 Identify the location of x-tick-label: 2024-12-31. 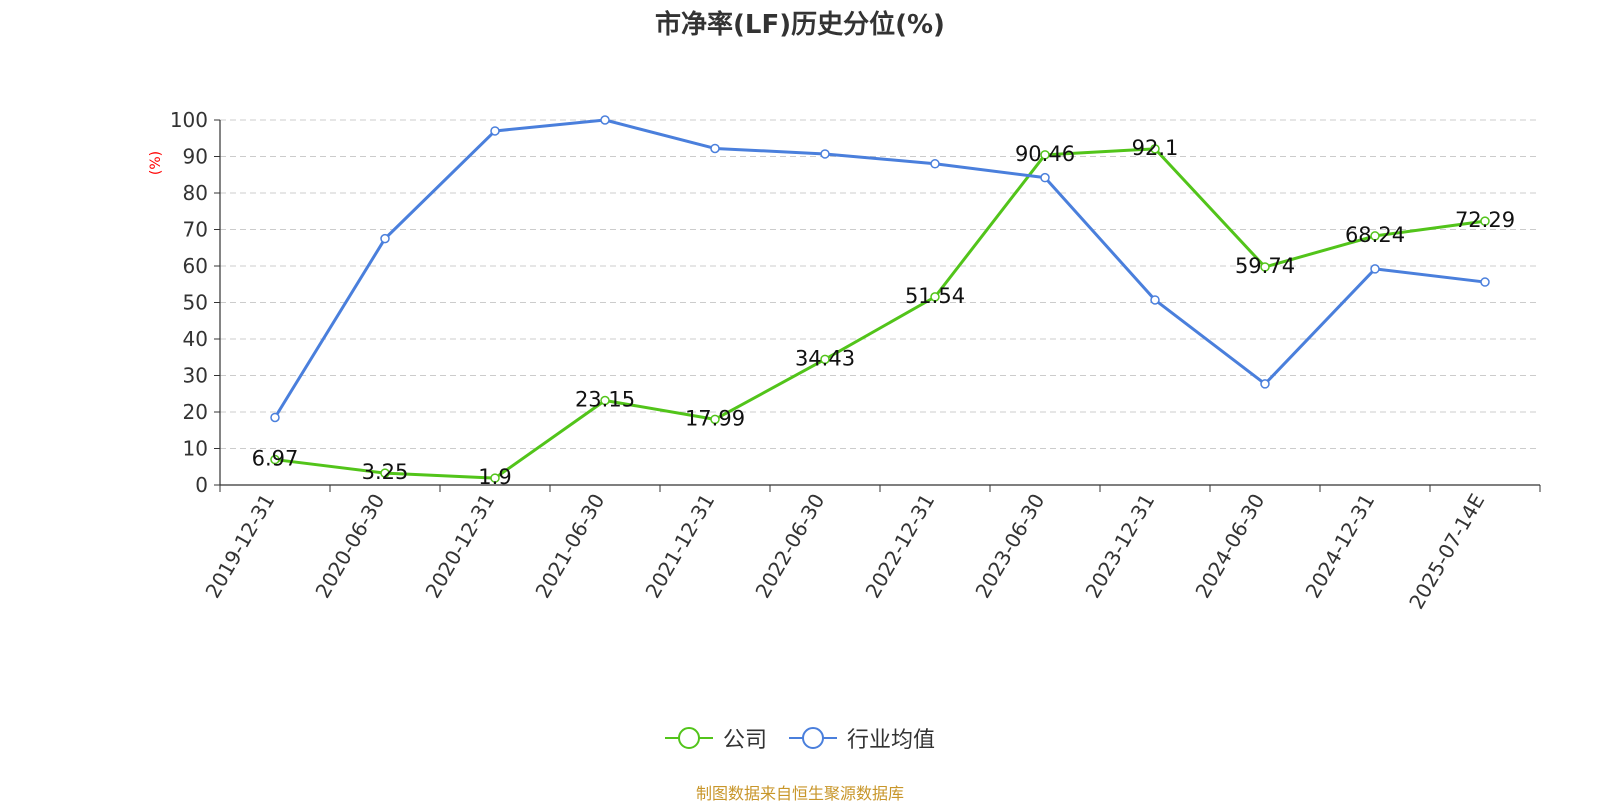
(1339, 546).